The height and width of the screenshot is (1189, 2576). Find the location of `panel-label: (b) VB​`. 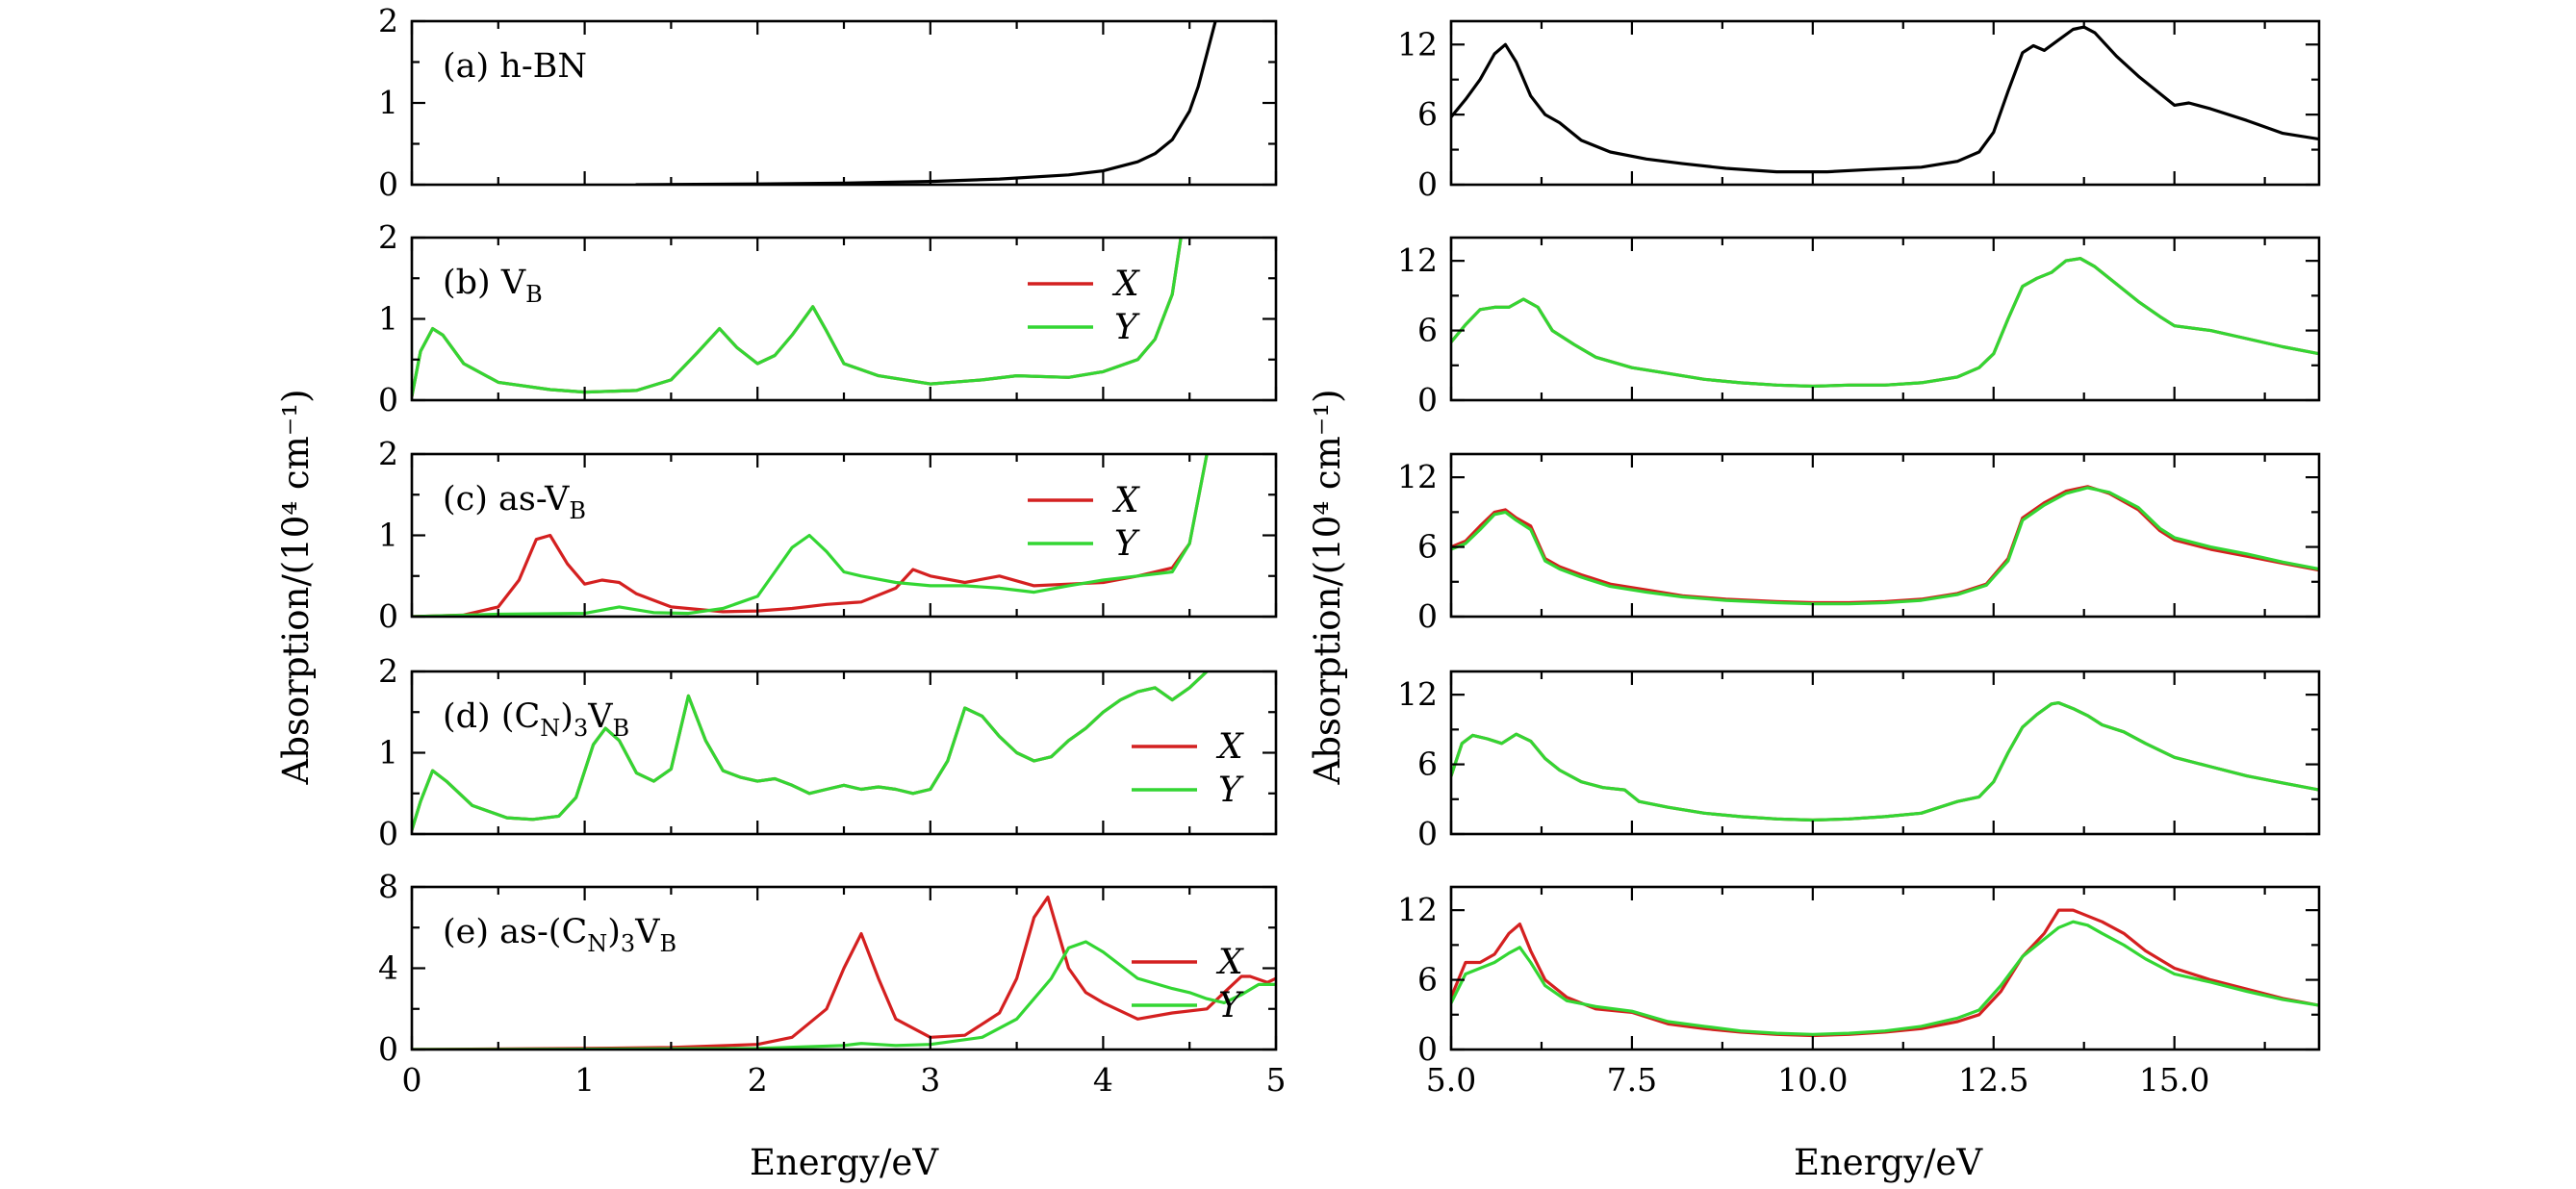

panel-label: (b) VB​ is located at coordinates (493, 286).